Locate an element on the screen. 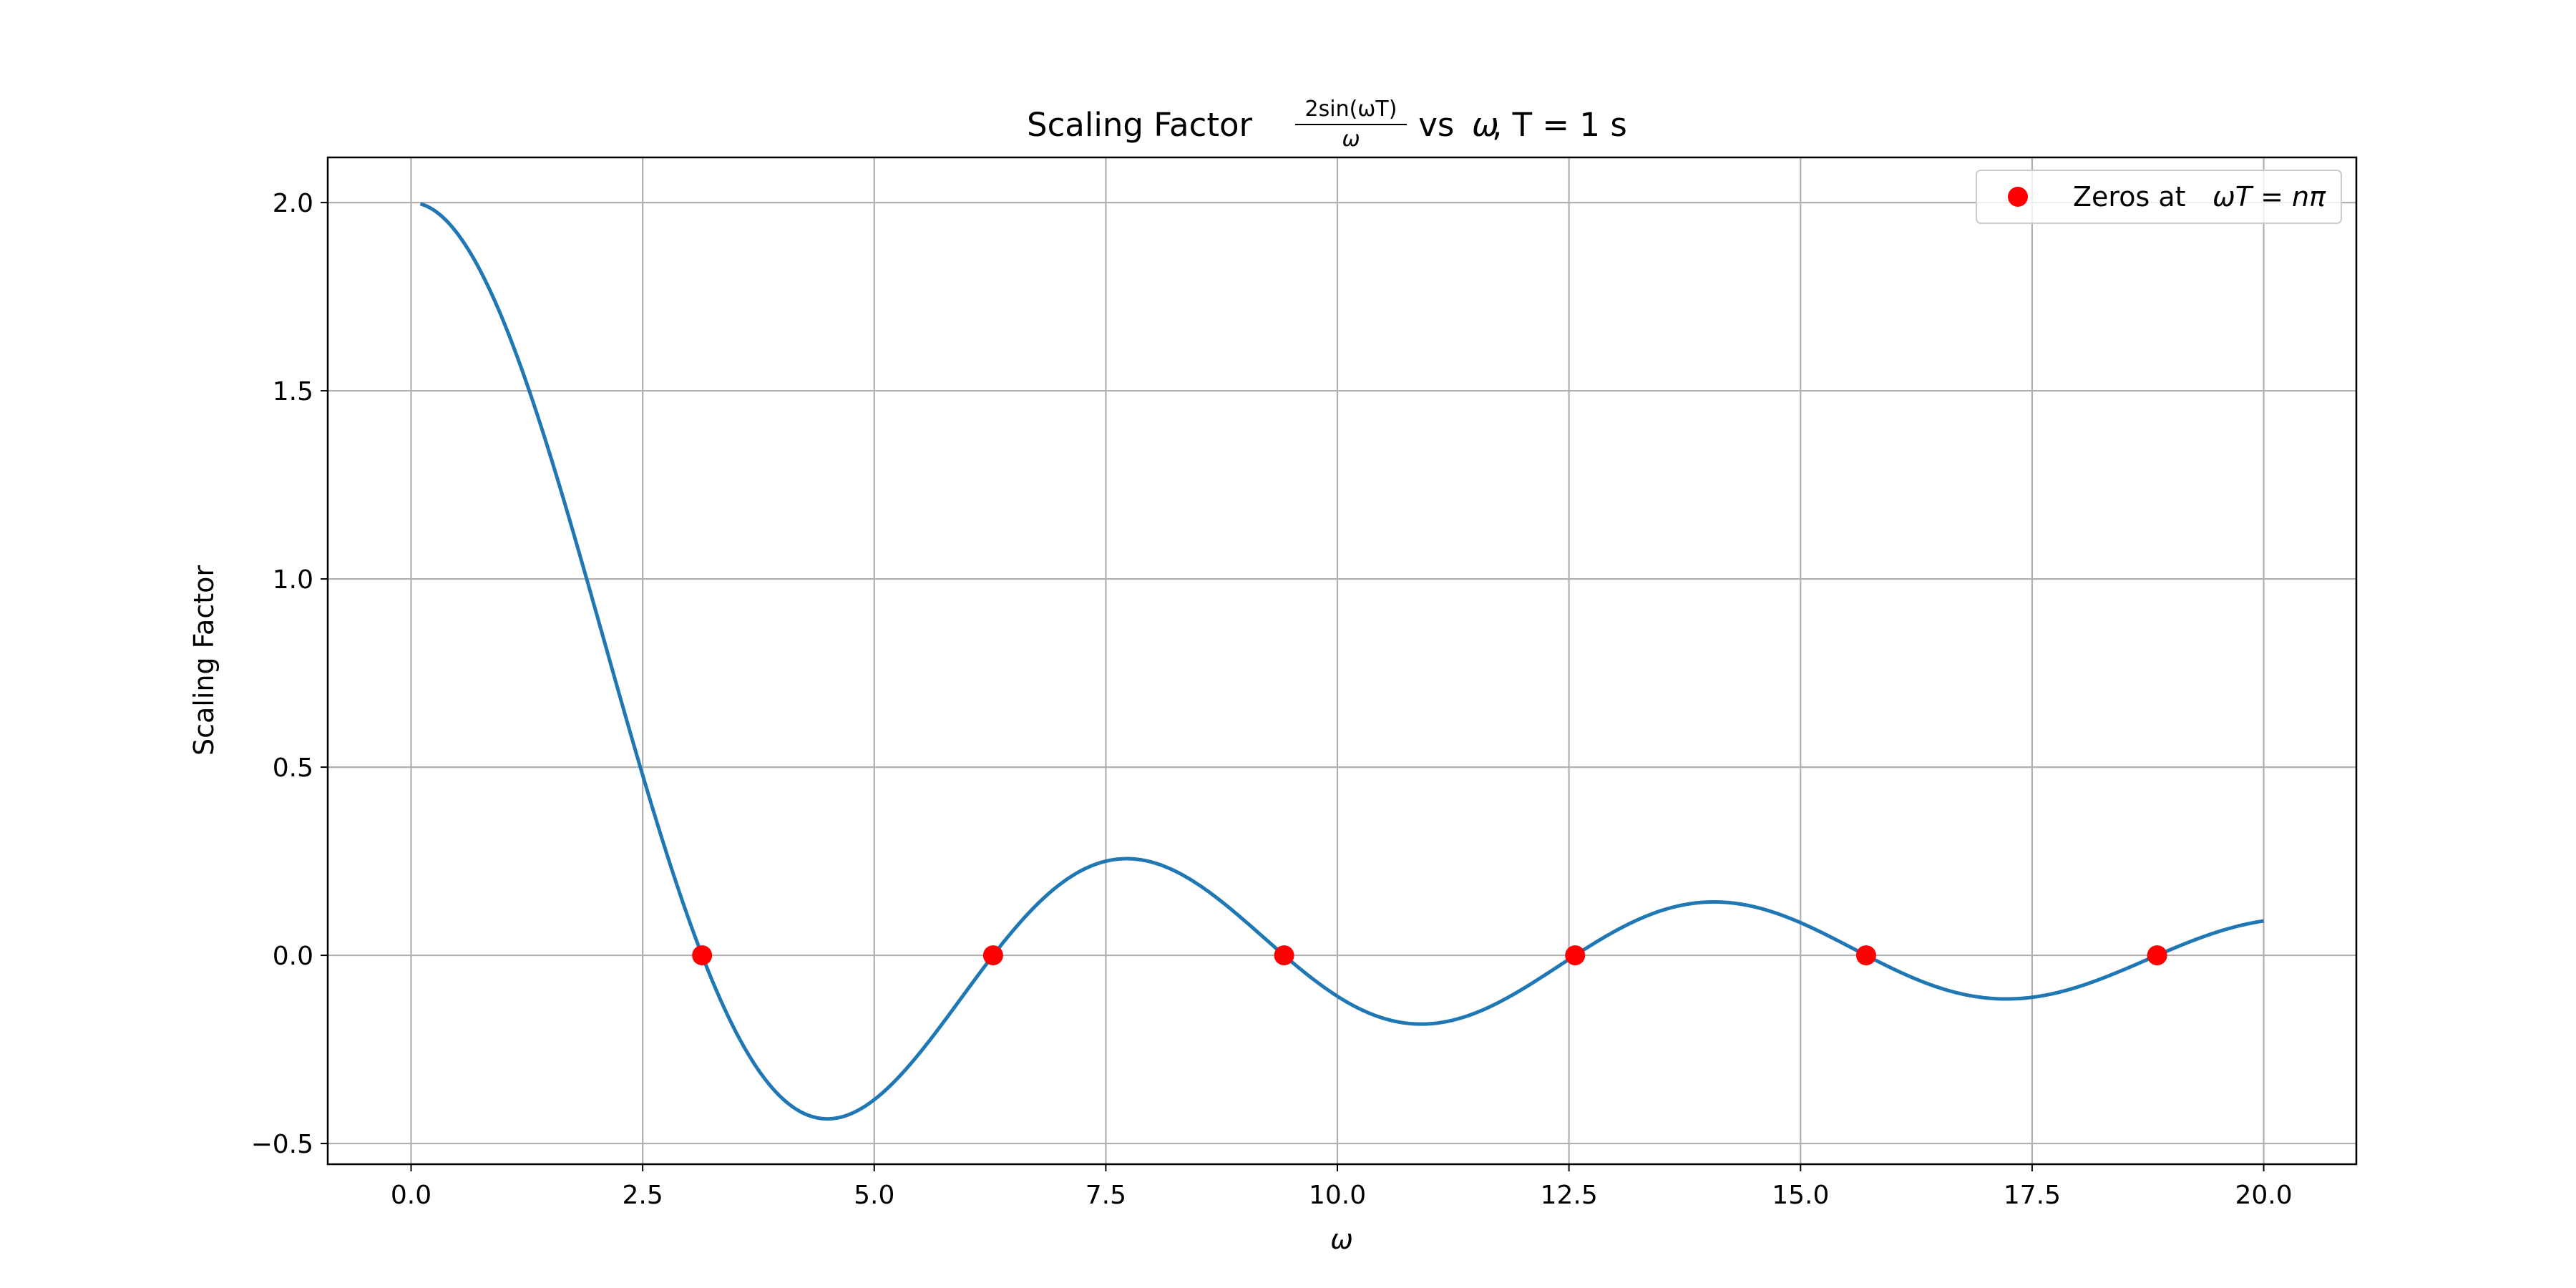 The width and height of the screenshot is (2576, 1288). chart-title: Scaling Factor 2sin(ωT) ω vs ω , T = 1 s is located at coordinates (1327, 124).